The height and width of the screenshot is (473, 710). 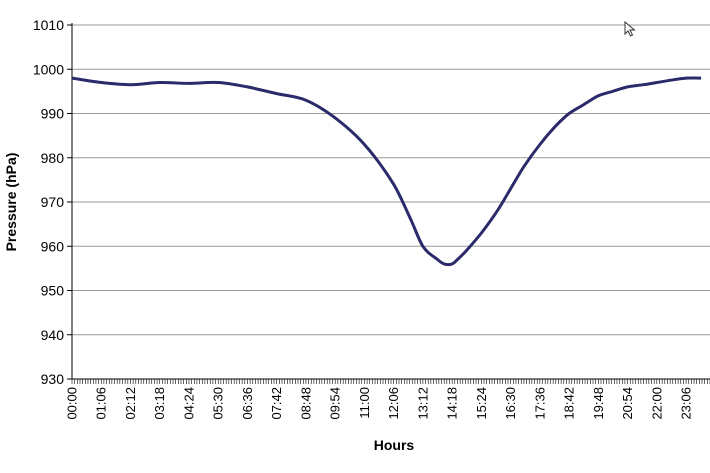 What do you see at coordinates (53, 291) in the screenshot?
I see `y-tick-label: 950` at bounding box center [53, 291].